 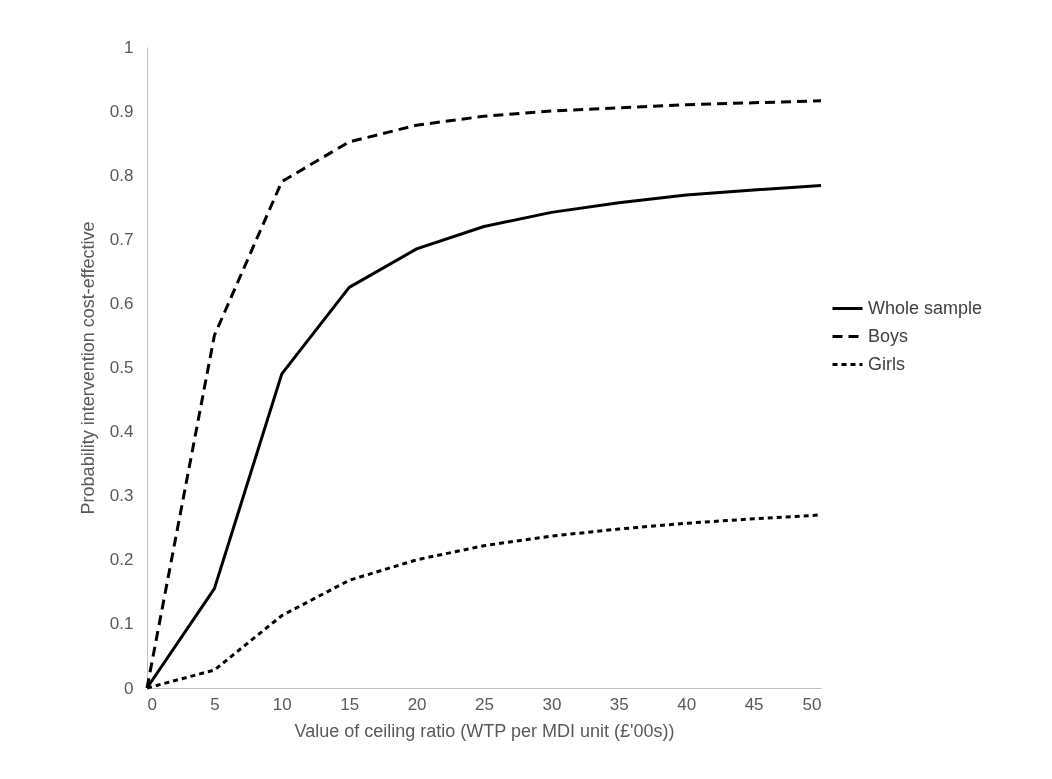 I want to click on legend-label: Boys, so click(x=888, y=335).